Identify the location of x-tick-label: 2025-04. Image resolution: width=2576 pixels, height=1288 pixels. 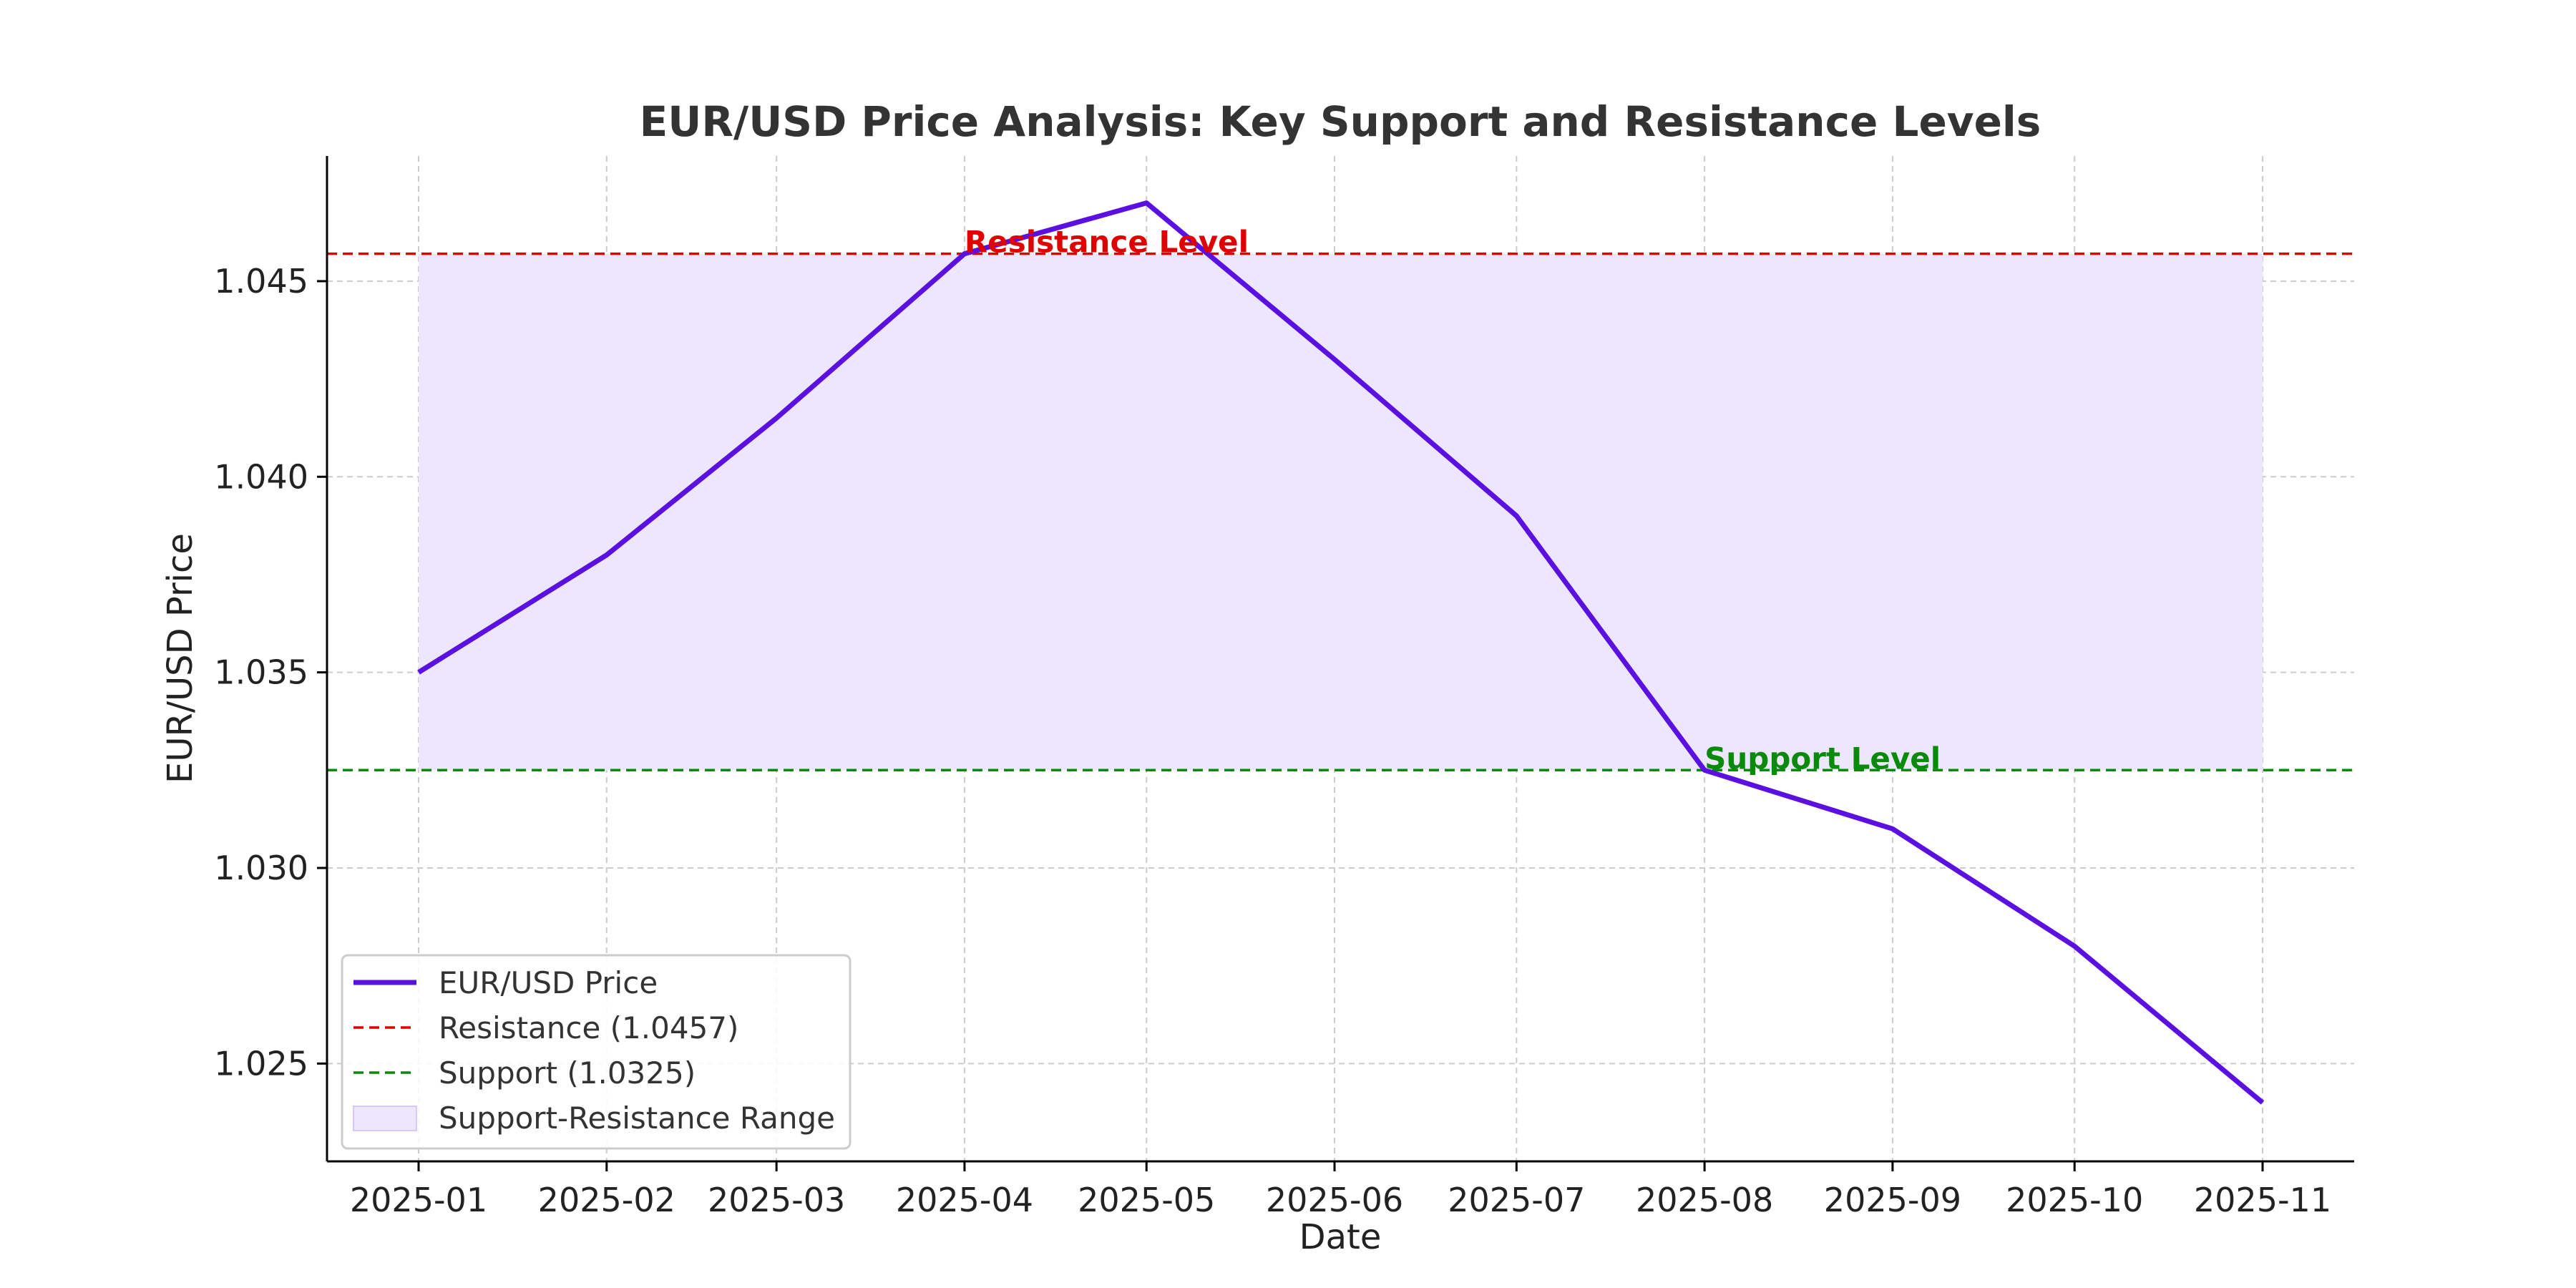
(964, 1200).